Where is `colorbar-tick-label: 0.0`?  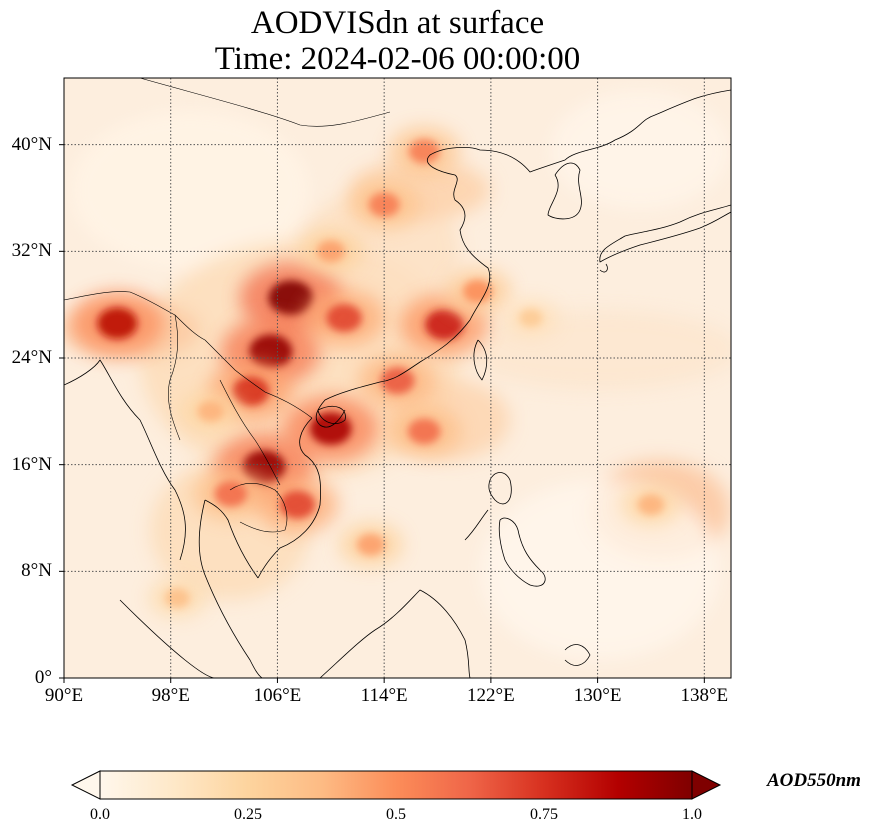 colorbar-tick-label: 0.0 is located at coordinates (100, 814).